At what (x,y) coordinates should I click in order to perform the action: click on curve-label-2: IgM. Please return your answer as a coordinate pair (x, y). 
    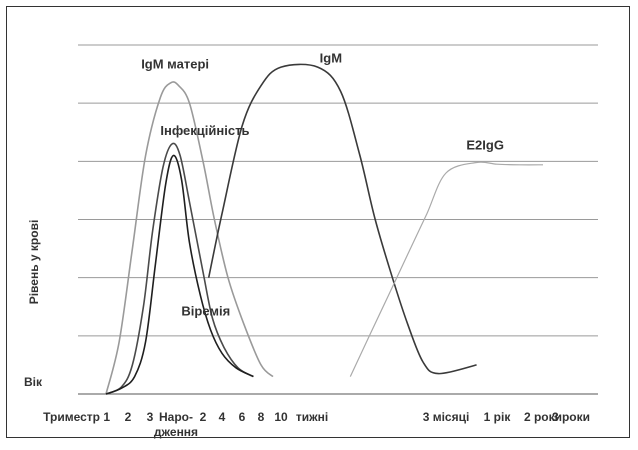
    Looking at the image, I should click on (331, 57).